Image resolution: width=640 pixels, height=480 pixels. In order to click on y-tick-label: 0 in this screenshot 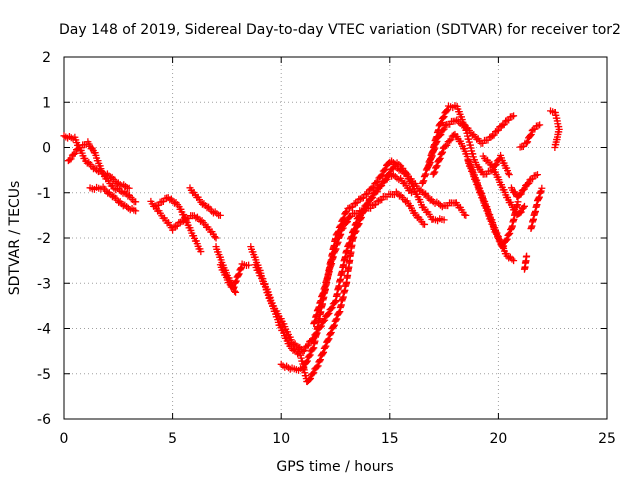, I will do `click(46, 149)`.